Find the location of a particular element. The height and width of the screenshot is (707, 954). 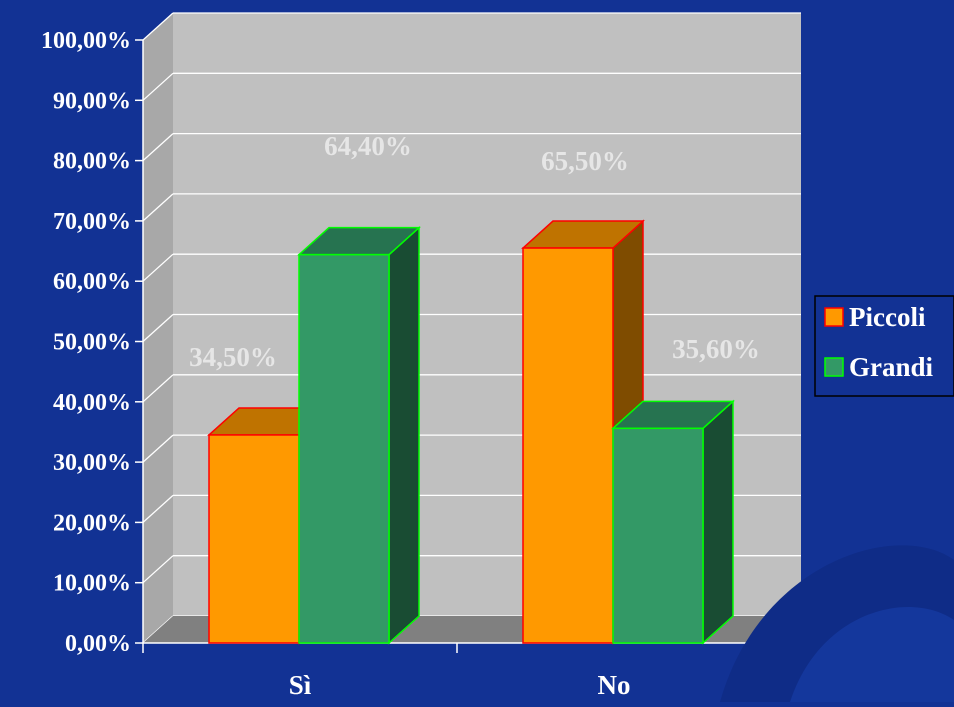

y-tick-label: 30,00% is located at coordinates (92, 463).